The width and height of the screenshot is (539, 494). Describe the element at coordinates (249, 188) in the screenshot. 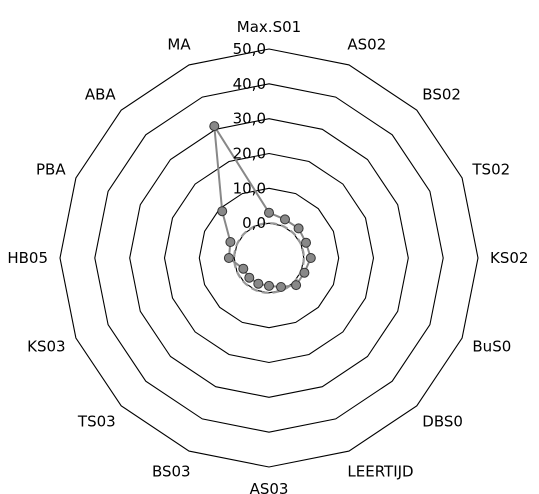

I see `tick-label: 10,0` at that location.